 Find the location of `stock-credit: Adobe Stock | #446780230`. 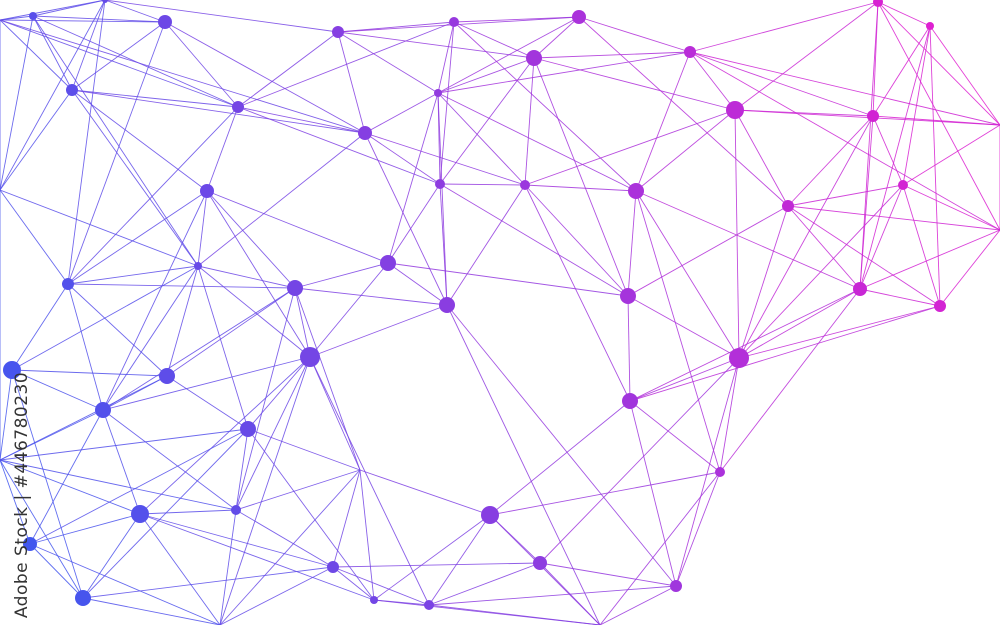

stock-credit: Adobe Stock | #446780230 is located at coordinates (22, 495).